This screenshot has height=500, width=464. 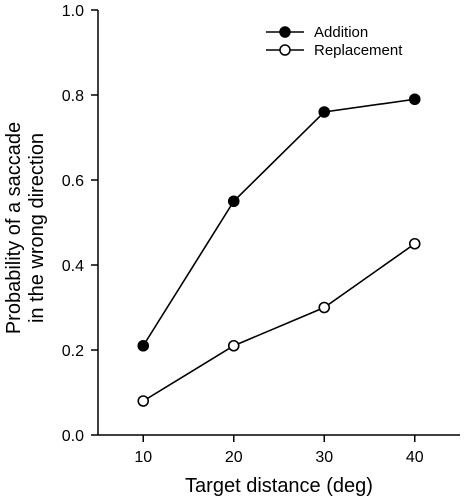 I want to click on x-tick-label: 10, so click(x=143, y=457).